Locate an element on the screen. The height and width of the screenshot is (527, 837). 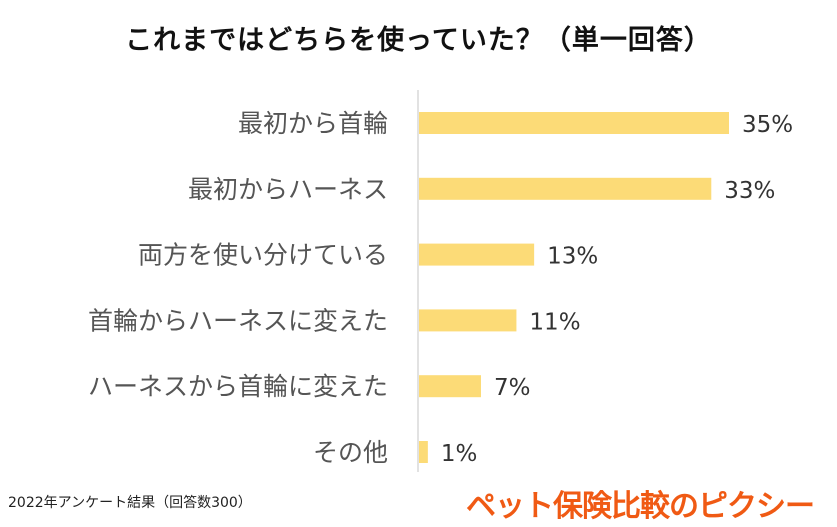
value-label: 7% is located at coordinates (512, 388).